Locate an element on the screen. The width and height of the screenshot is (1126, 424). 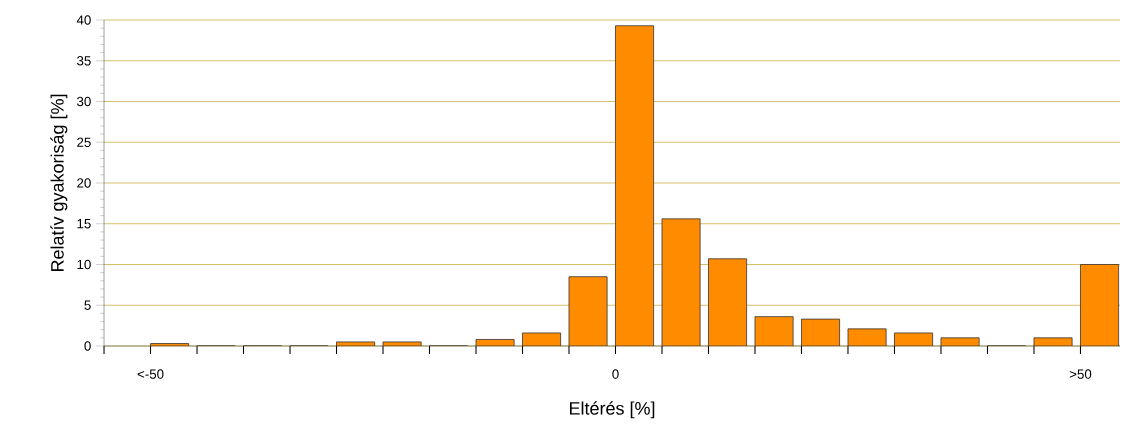
y-tick-label: 15 is located at coordinates (84, 224).